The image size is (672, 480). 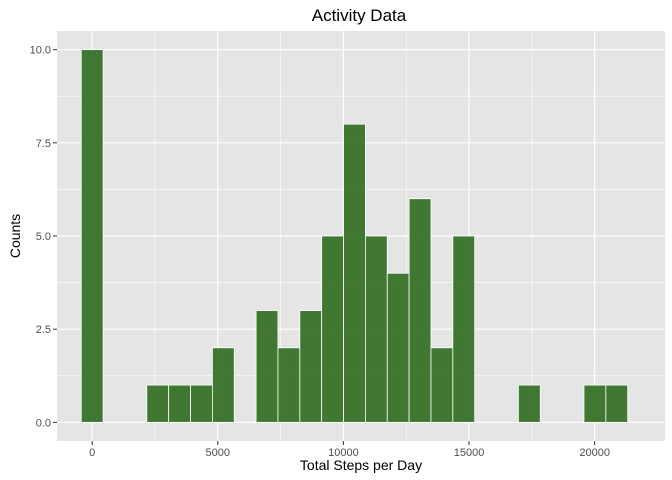 I want to click on y-axis-title: Counts, so click(x=15, y=236).